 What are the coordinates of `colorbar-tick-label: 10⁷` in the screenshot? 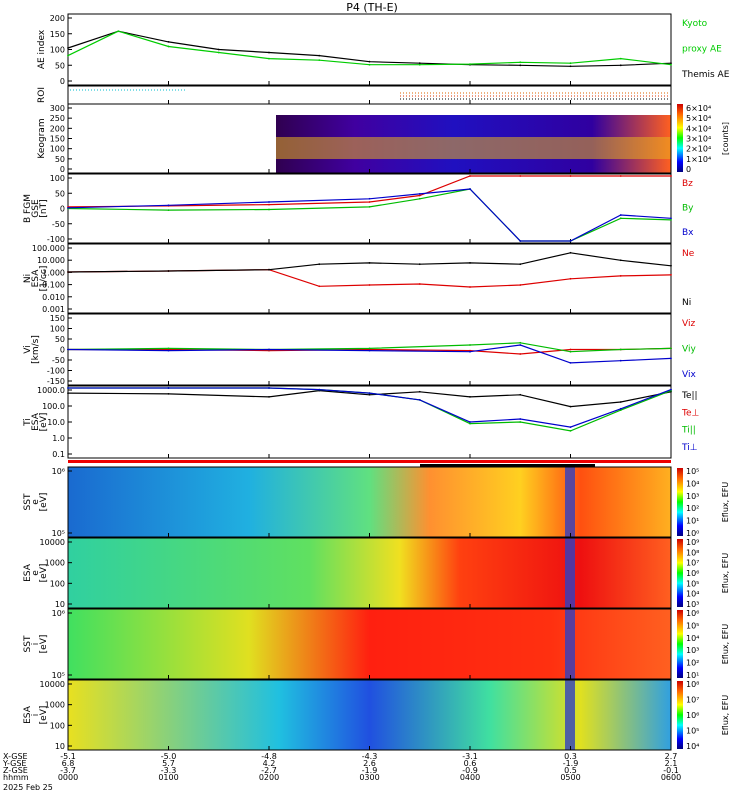 It's located at (692, 700).